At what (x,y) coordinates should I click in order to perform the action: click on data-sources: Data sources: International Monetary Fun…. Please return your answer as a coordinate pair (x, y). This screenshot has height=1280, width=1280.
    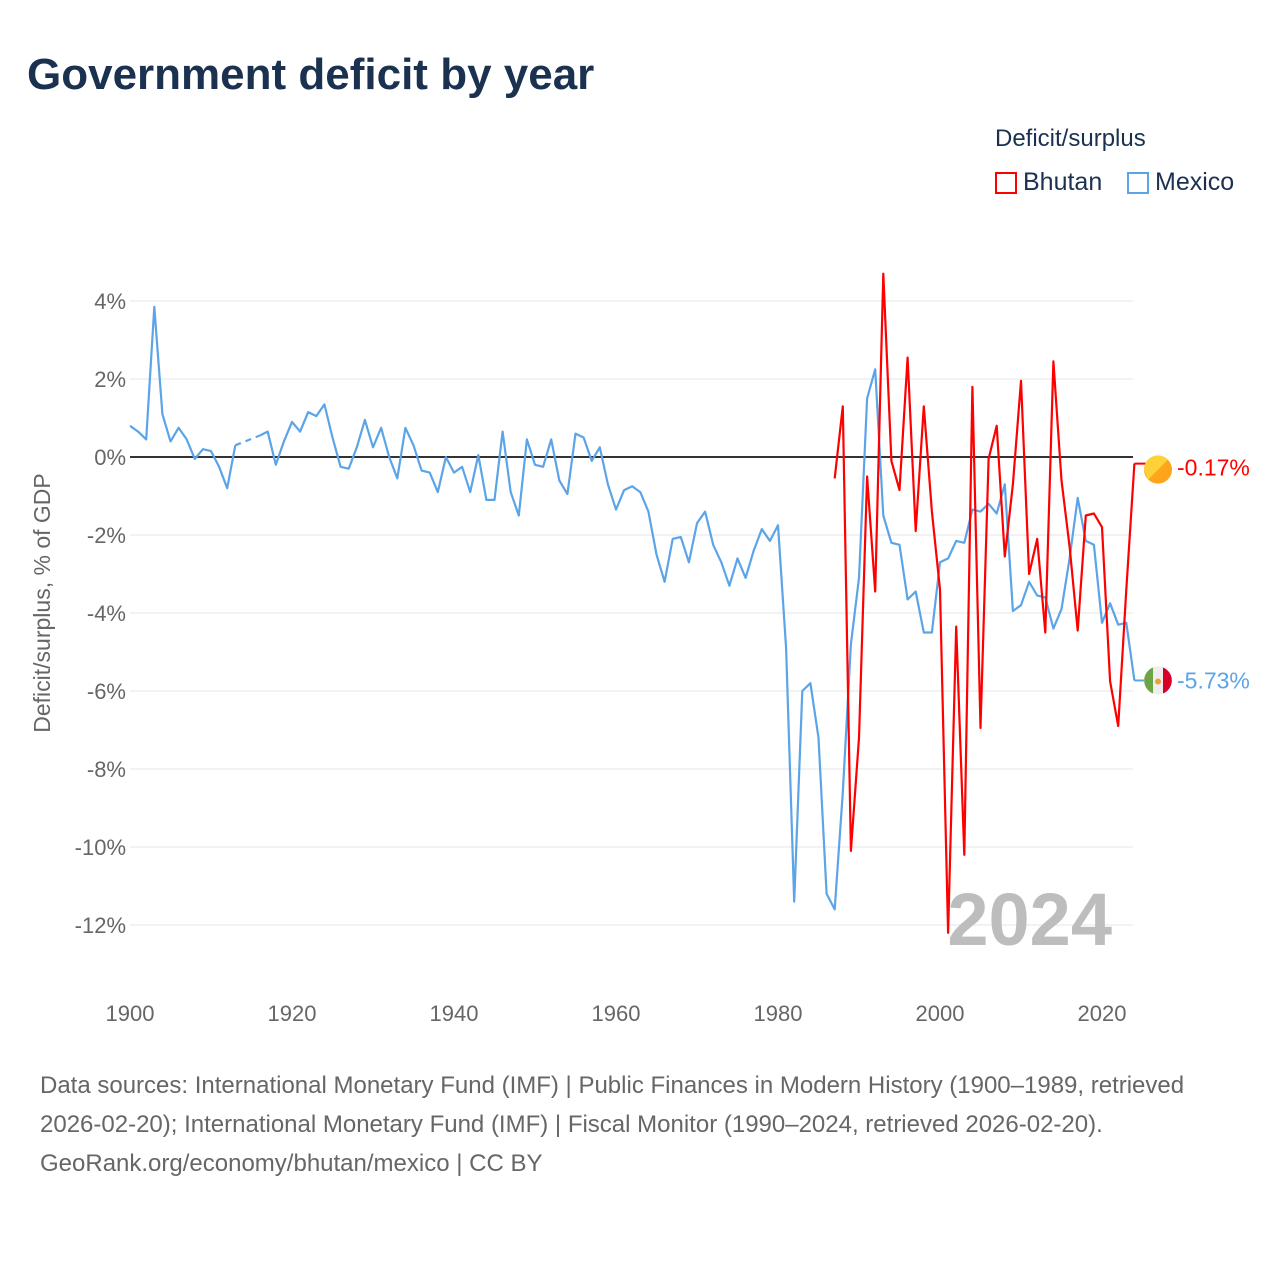
    Looking at the image, I should click on (612, 1105).